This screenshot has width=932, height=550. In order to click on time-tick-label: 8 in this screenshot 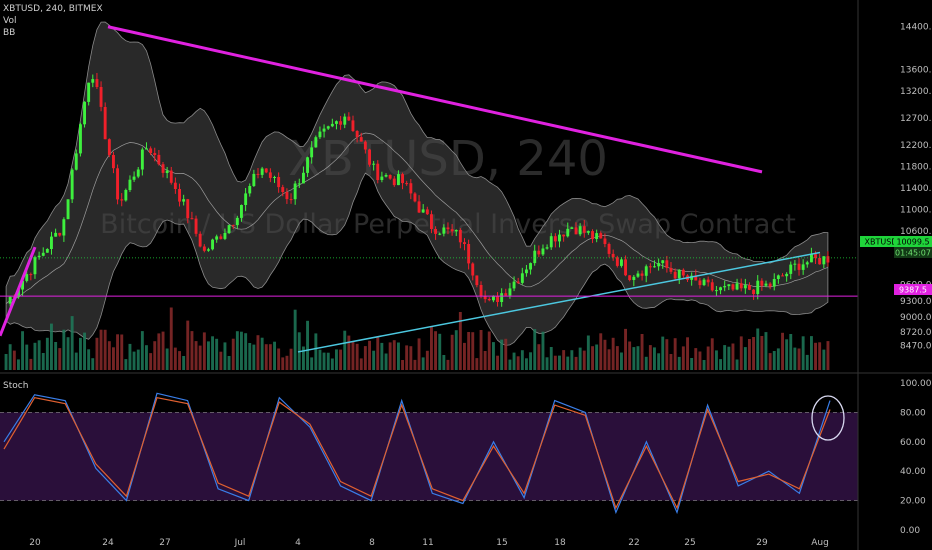, I will do `click(372, 543)`.